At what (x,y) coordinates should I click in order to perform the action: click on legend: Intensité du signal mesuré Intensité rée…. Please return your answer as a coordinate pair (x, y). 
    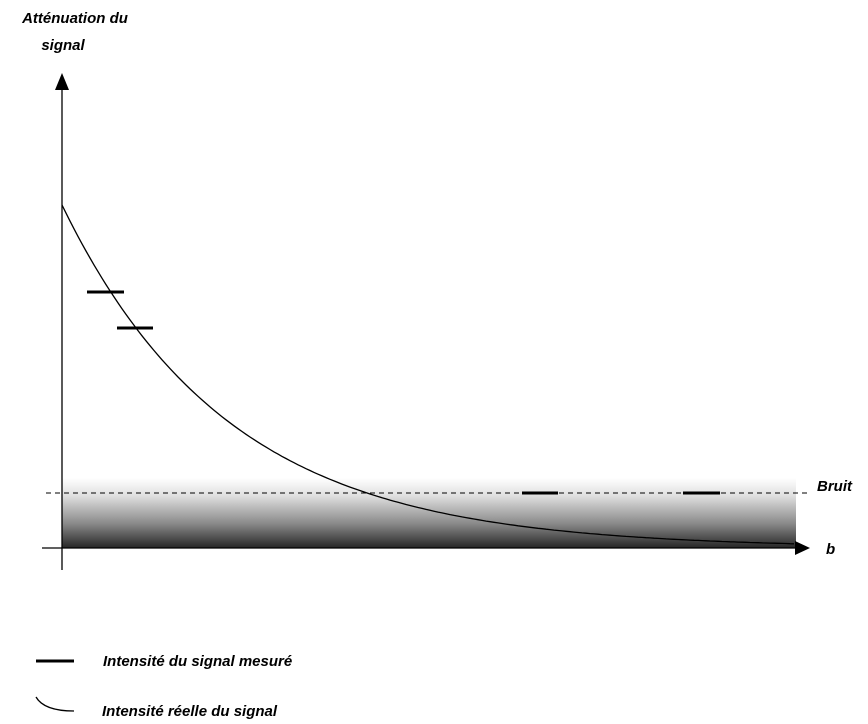
    Looking at the image, I should click on (163, 686).